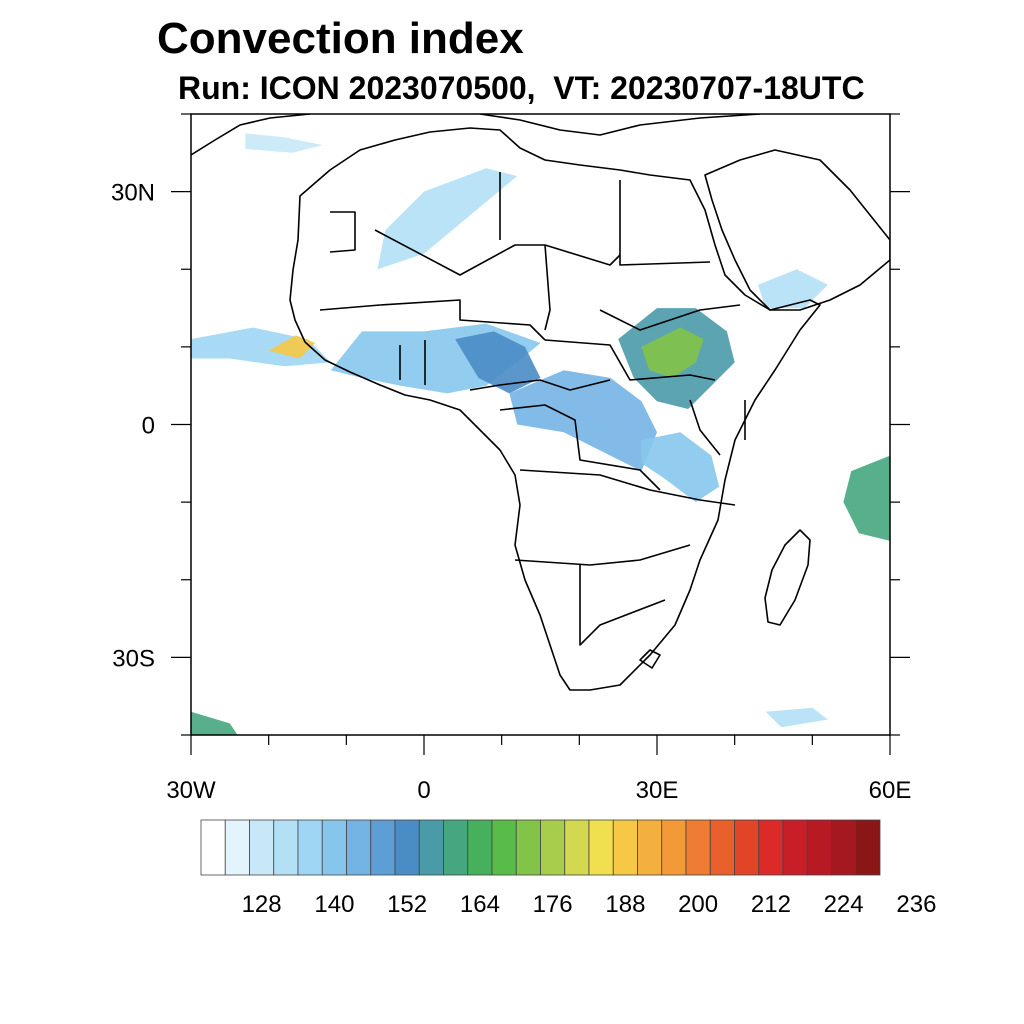  Describe the element at coordinates (793, 289) in the screenshot. I see `convection-area-arabia-patches` at that location.